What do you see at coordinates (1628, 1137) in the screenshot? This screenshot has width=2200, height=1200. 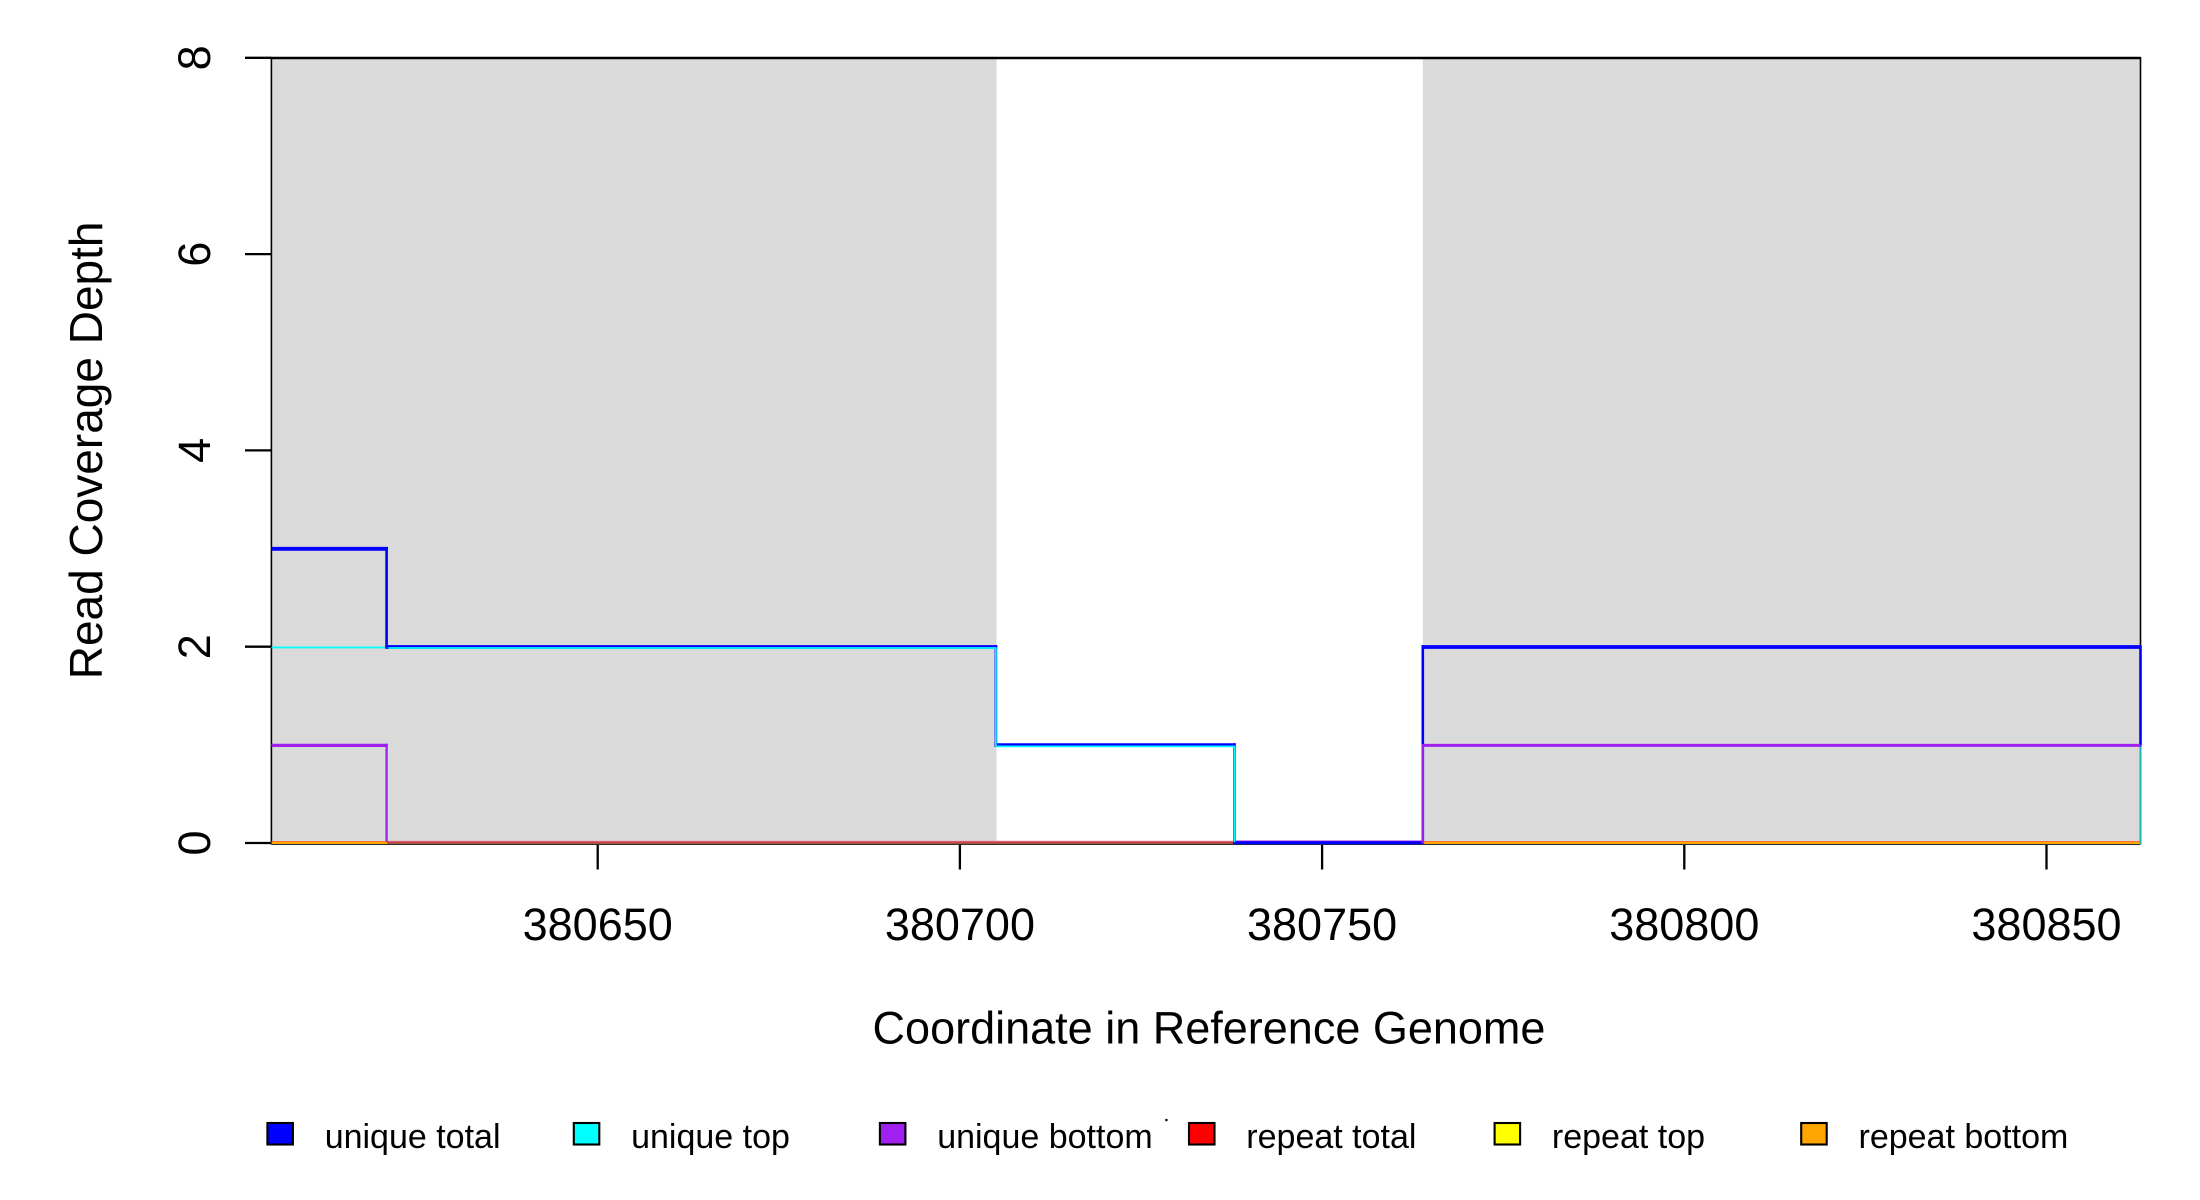 I see `svg-text: repeat top` at bounding box center [1628, 1137].